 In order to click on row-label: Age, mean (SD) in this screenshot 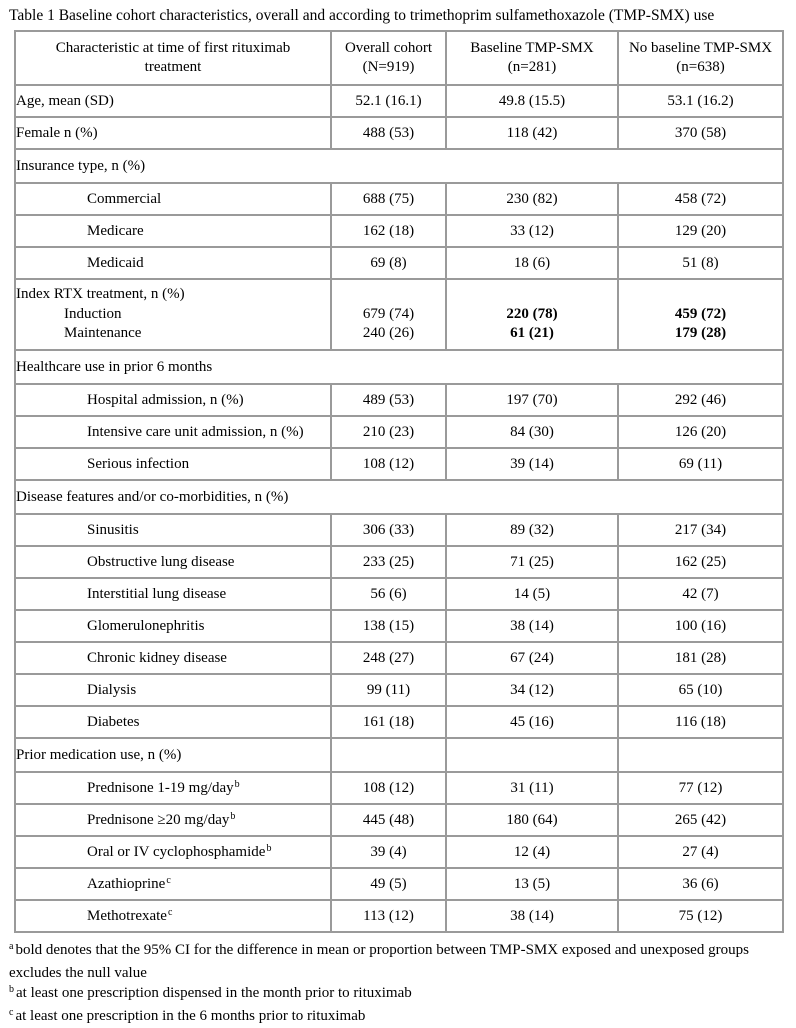, I will do `click(65, 101)`.